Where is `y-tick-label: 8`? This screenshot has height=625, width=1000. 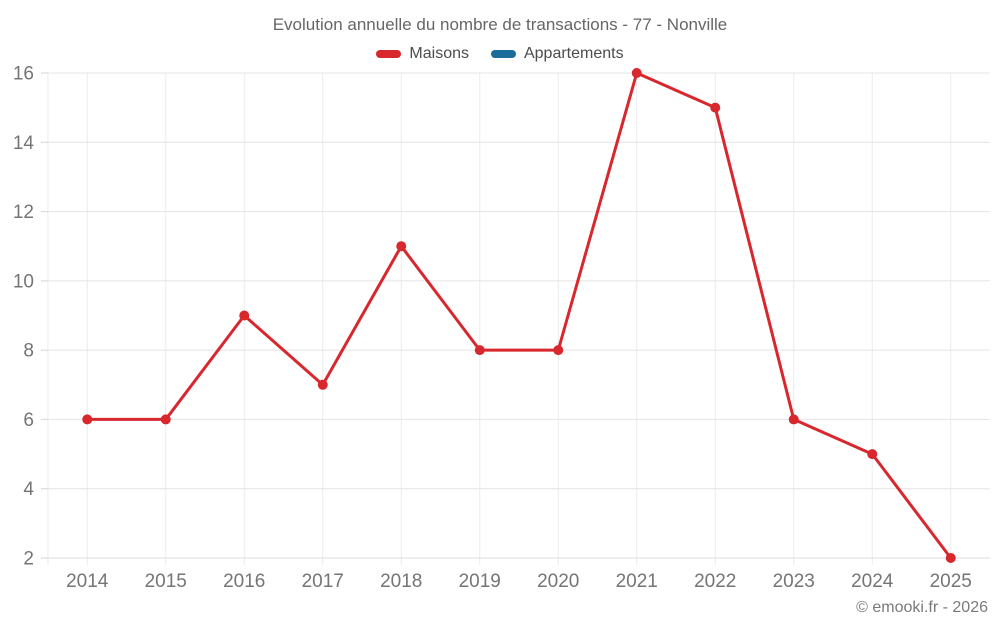
y-tick-label: 8 is located at coordinates (28, 351).